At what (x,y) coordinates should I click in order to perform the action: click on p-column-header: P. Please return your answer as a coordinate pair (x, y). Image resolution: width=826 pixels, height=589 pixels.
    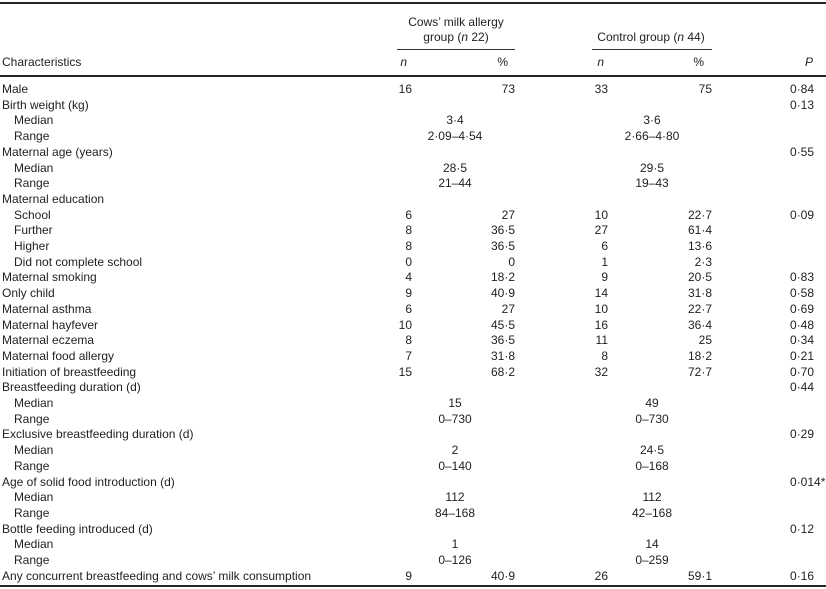
    Looking at the image, I should click on (770, 63).